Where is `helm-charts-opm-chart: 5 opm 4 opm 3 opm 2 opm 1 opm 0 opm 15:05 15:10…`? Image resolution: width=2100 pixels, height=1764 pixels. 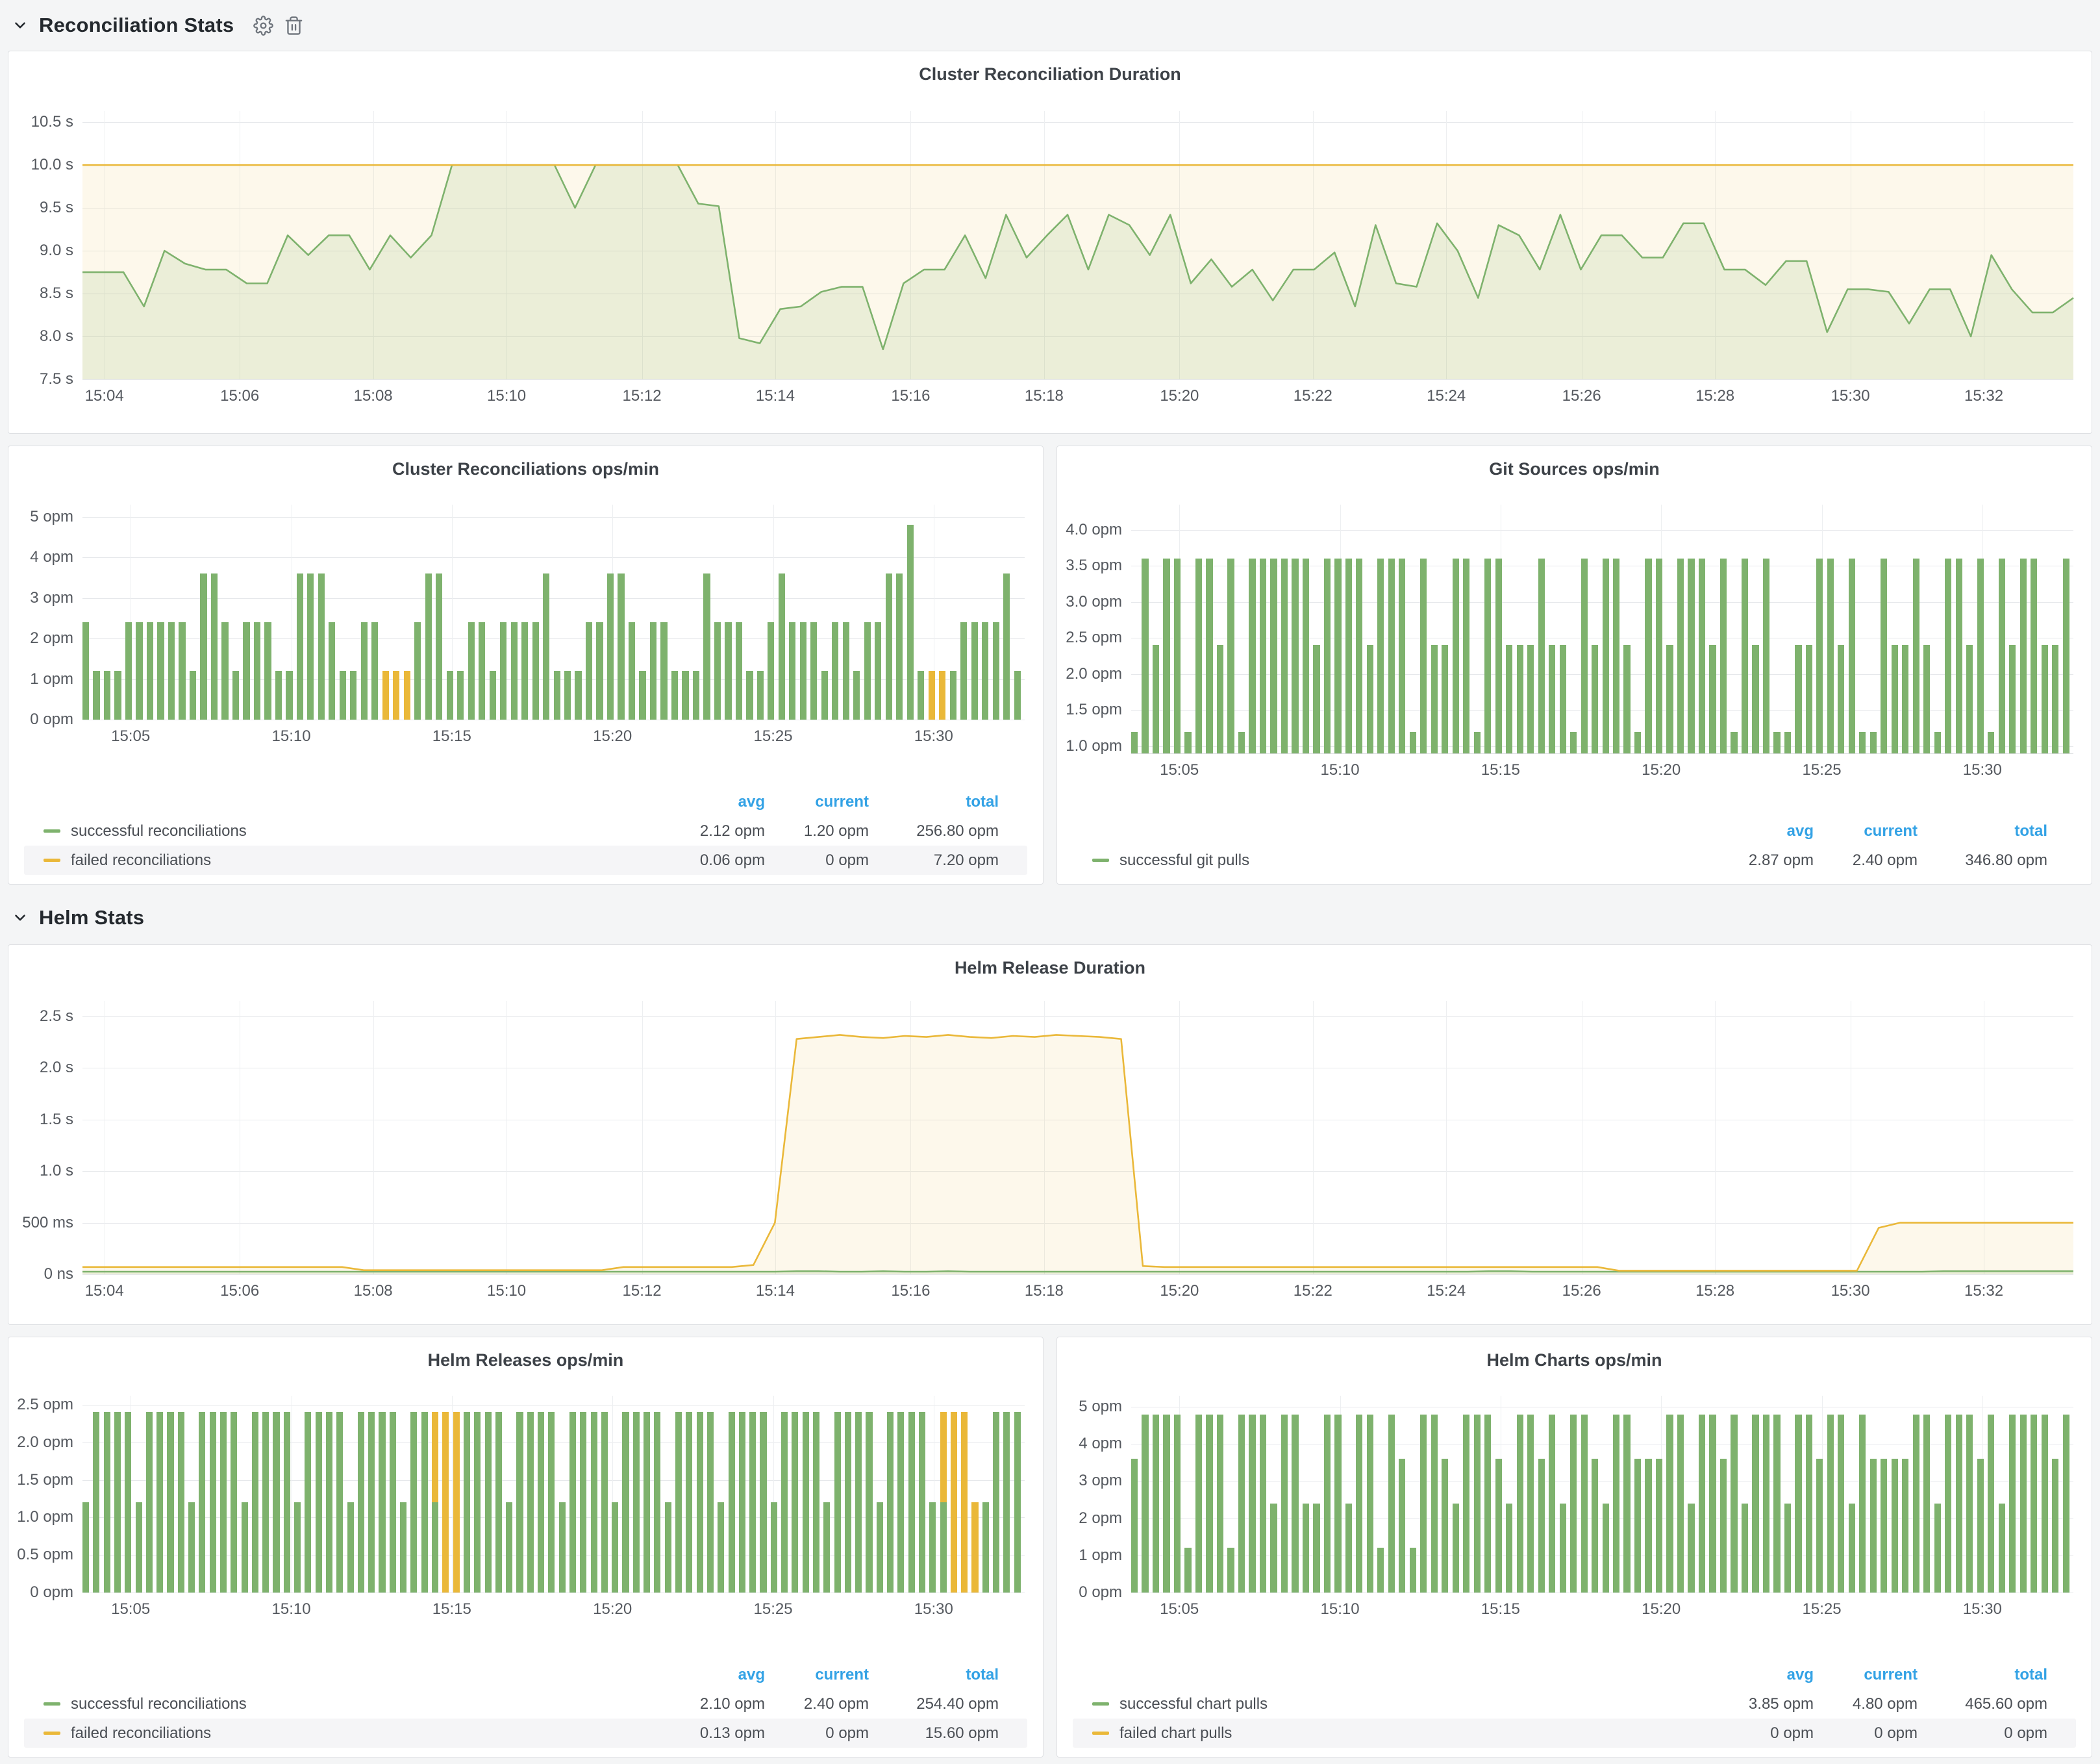
helm-charts-opm-chart: 5 opm 4 opm 3 opm 2 opm 1 opm 0 opm 15:05 15:10… is located at coordinates (1576, 1507).